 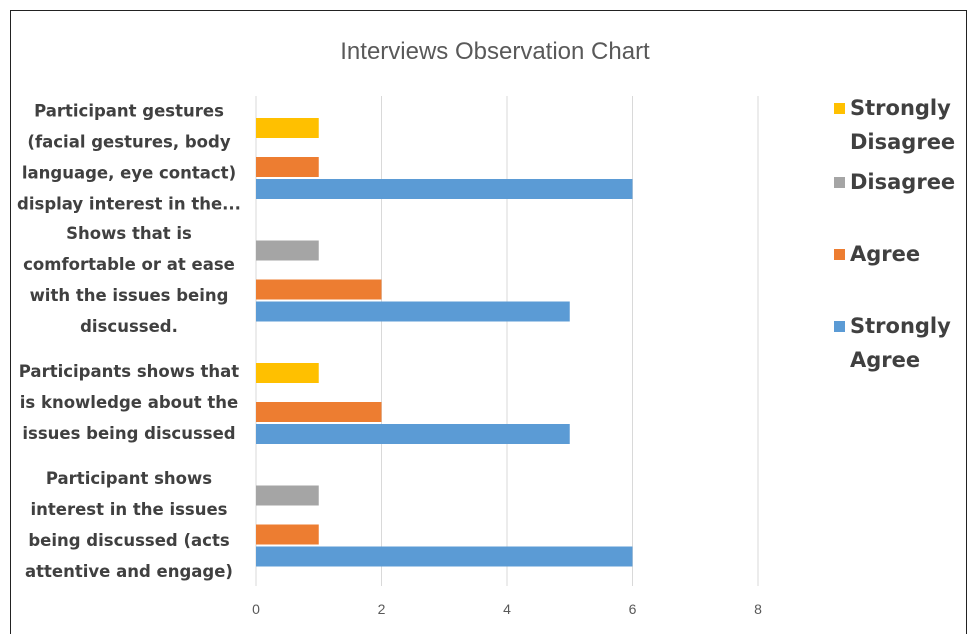 What do you see at coordinates (129, 540) in the screenshot?
I see `category-label-4-line-3: being discussed (acts` at bounding box center [129, 540].